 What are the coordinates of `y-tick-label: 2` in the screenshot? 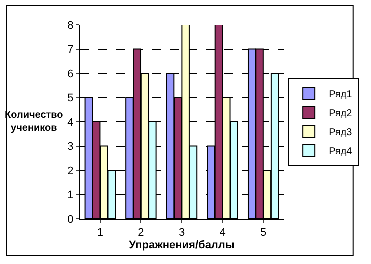 It's located at (71, 171).